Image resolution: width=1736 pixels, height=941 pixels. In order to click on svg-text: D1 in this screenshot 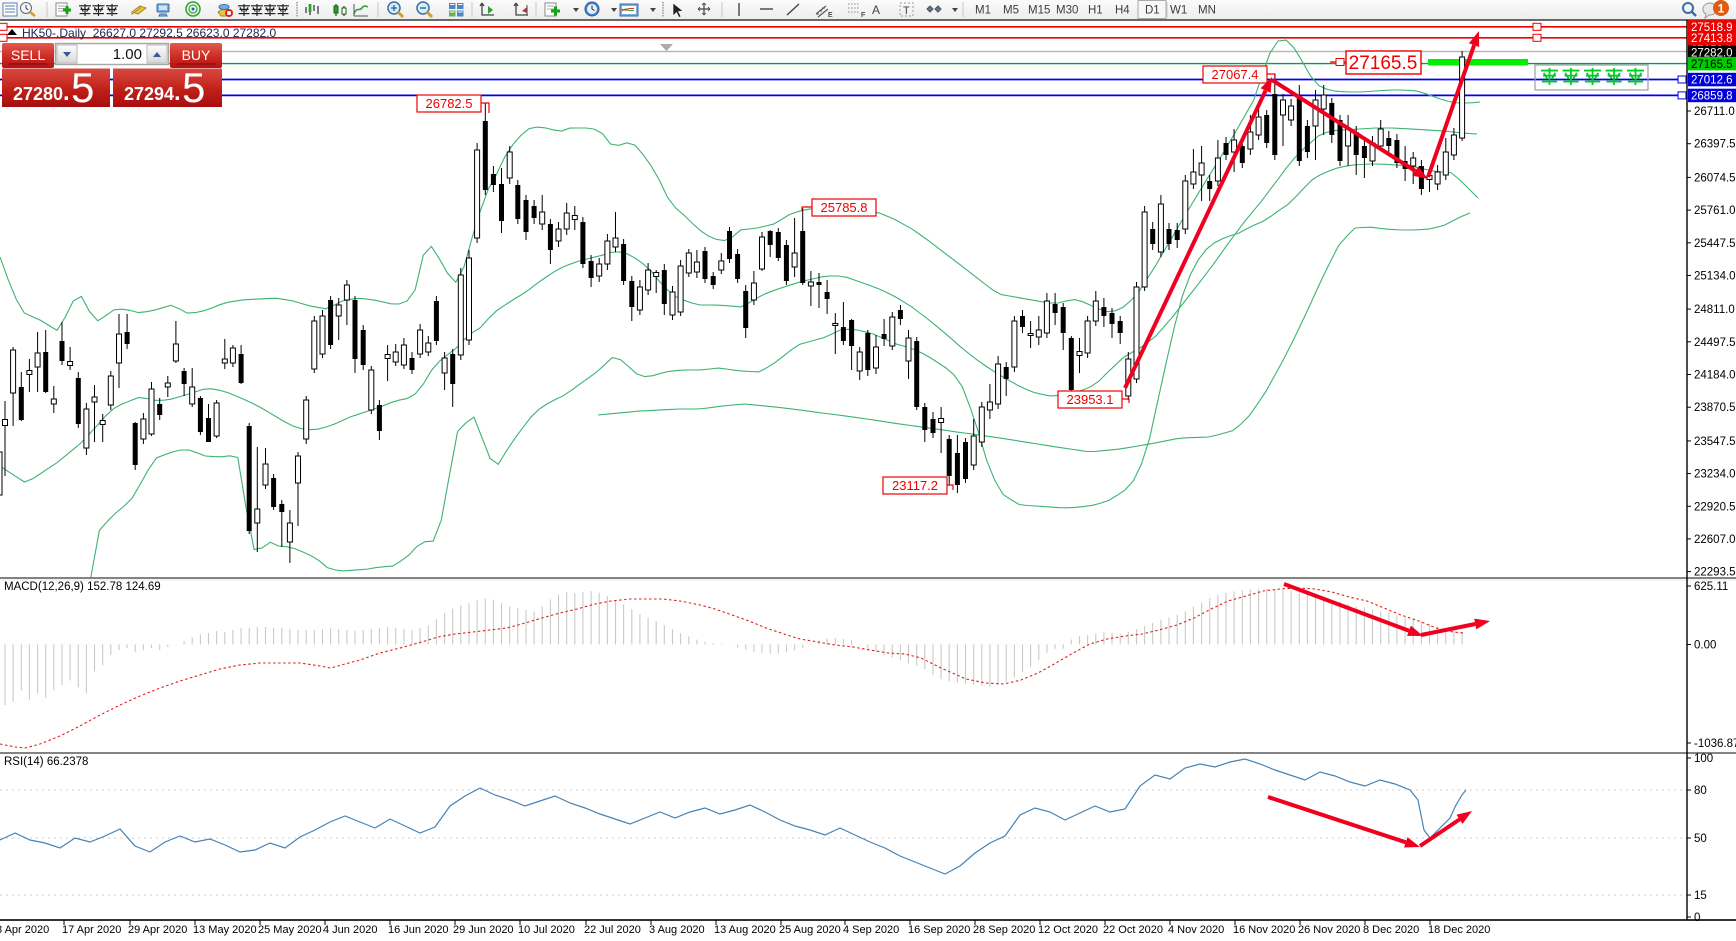, I will do `click(1152, 11)`.